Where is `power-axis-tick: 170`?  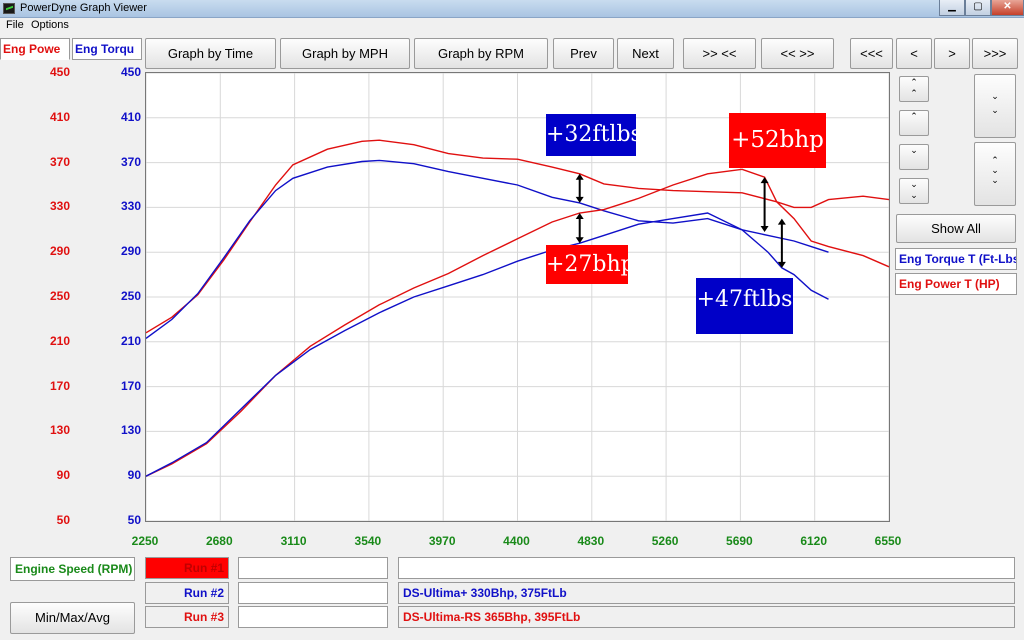
power-axis-tick: 170 is located at coordinates (59, 385).